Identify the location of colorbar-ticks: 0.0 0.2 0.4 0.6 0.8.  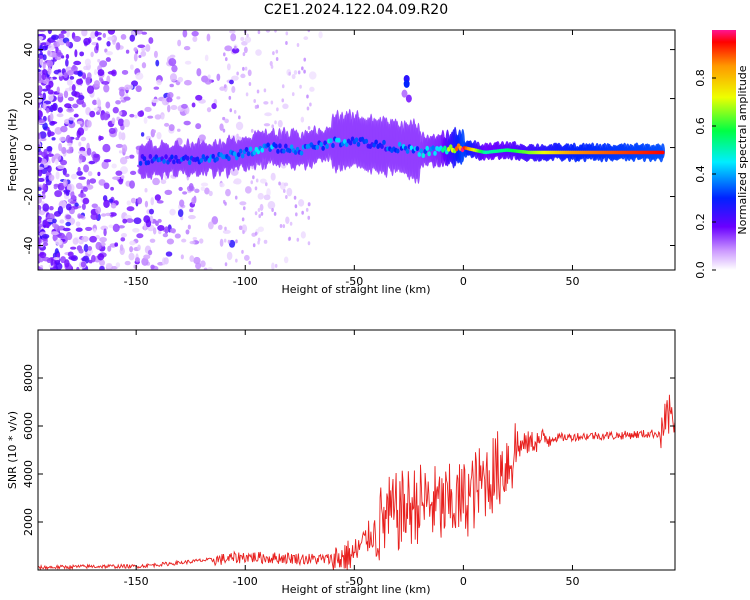
(705, 174).